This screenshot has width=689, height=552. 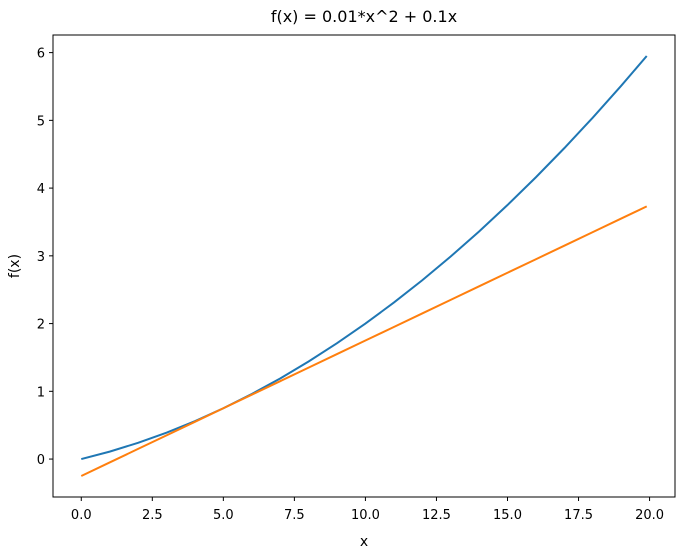 What do you see at coordinates (507, 515) in the screenshot?
I see `x-tick-label: 15.0` at bounding box center [507, 515].